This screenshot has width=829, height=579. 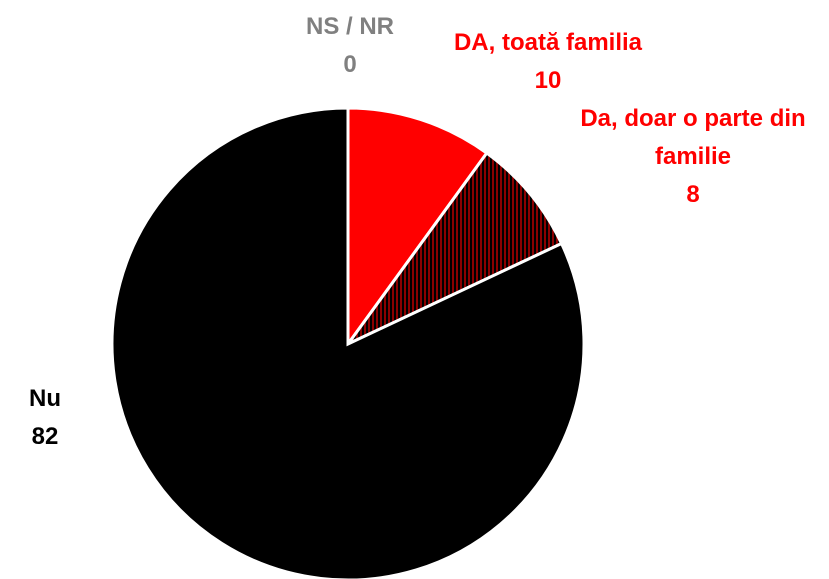 I want to click on slice-label: Da, doar o parte din familie 8, so click(x=693, y=157).